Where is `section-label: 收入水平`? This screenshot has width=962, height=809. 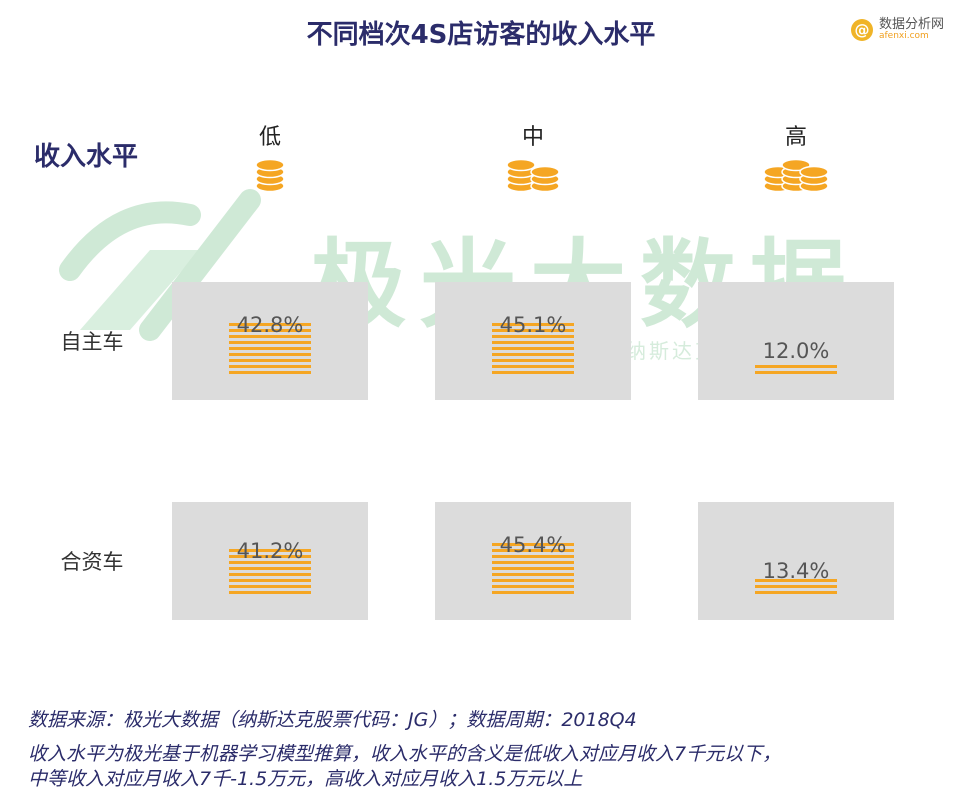 section-label: 收入水平 is located at coordinates (86, 157).